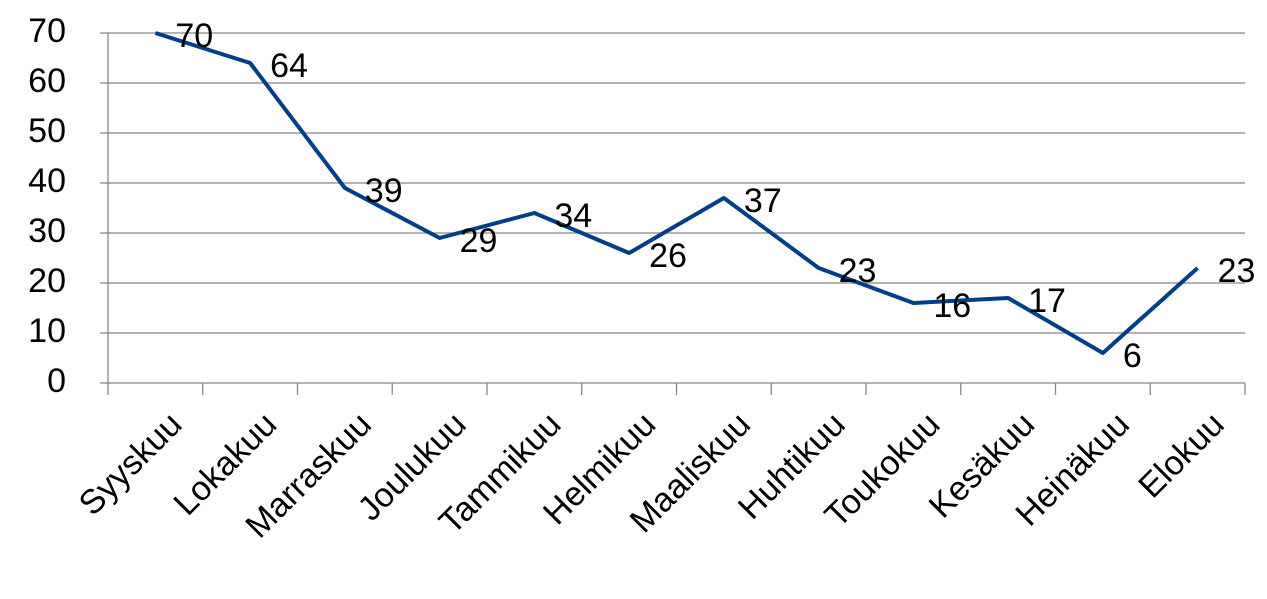 This screenshot has width=1267, height=599. What do you see at coordinates (384, 191) in the screenshot?
I see `data-label: 39` at bounding box center [384, 191].